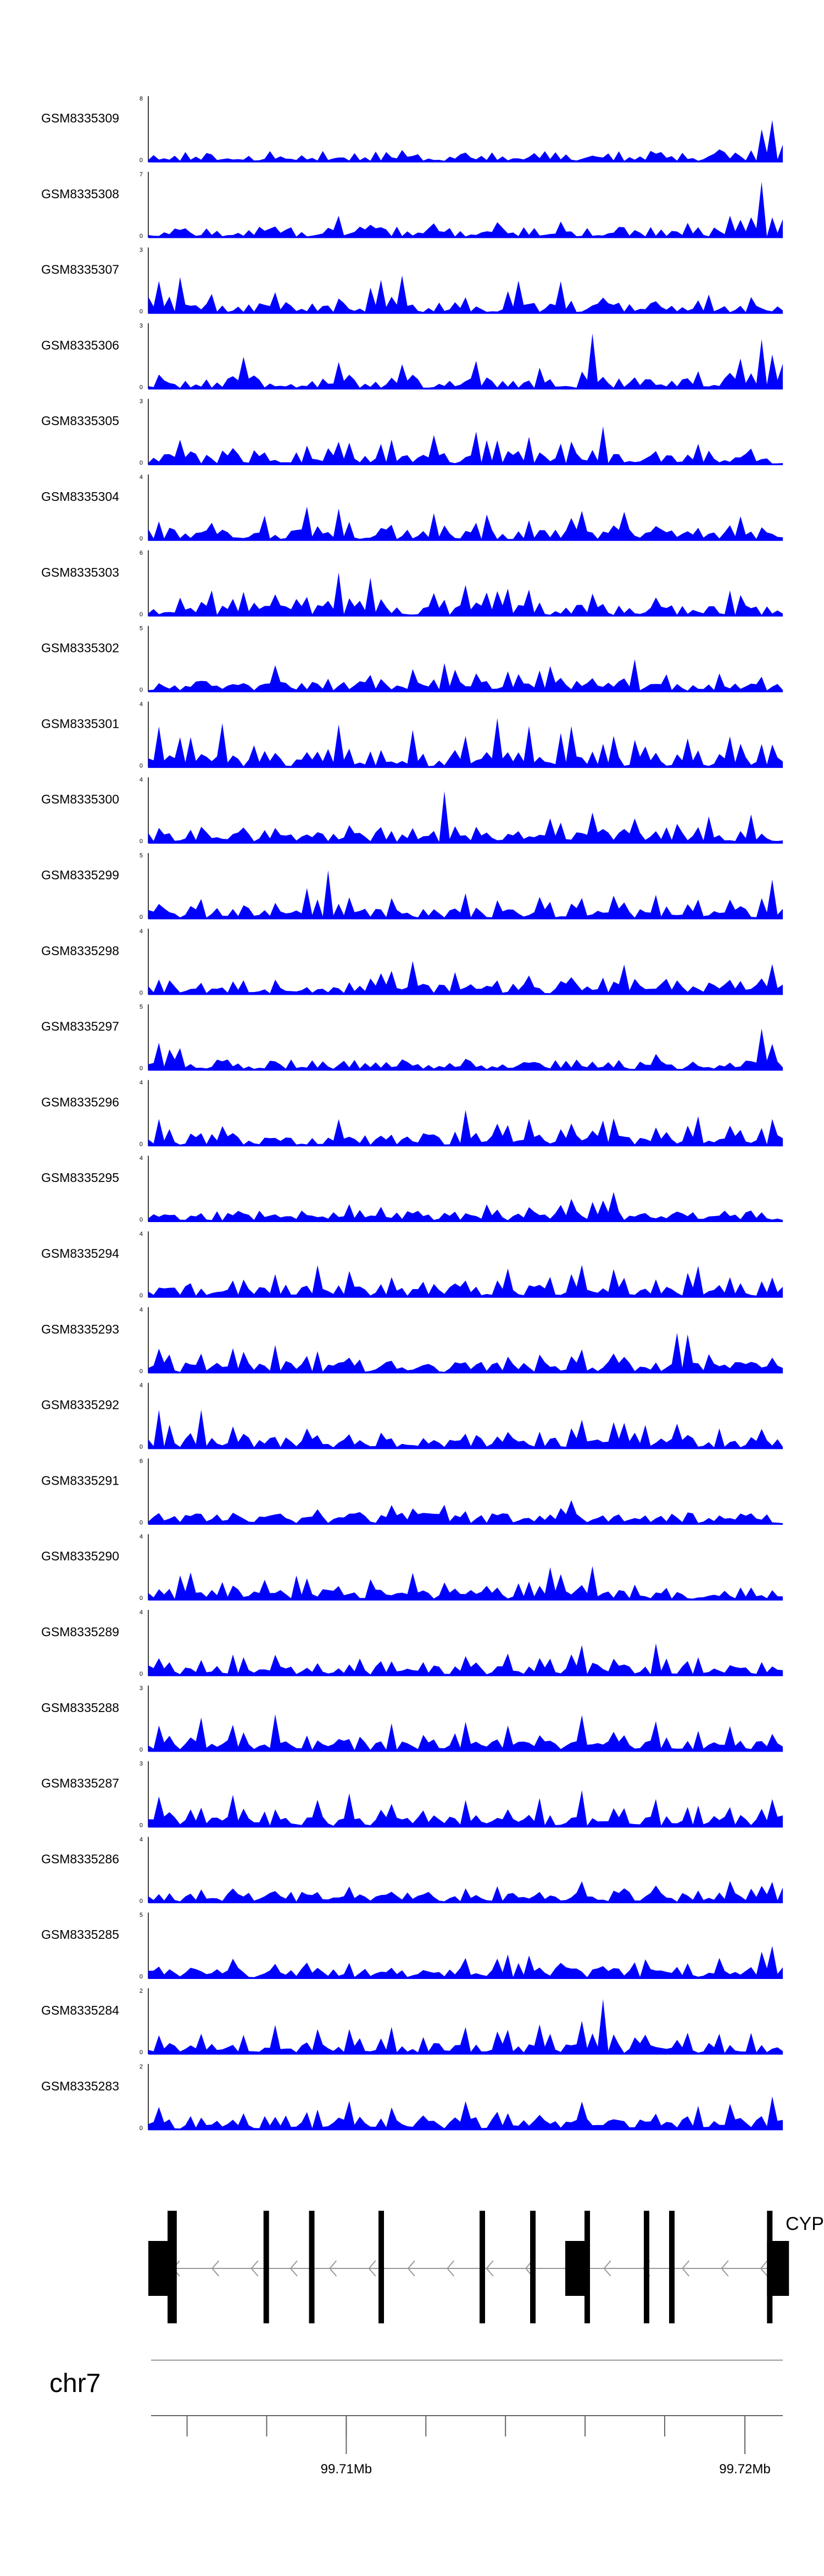 The width and height of the screenshot is (824, 2576). I want to click on gene-exon-utr, so click(159, 2268).